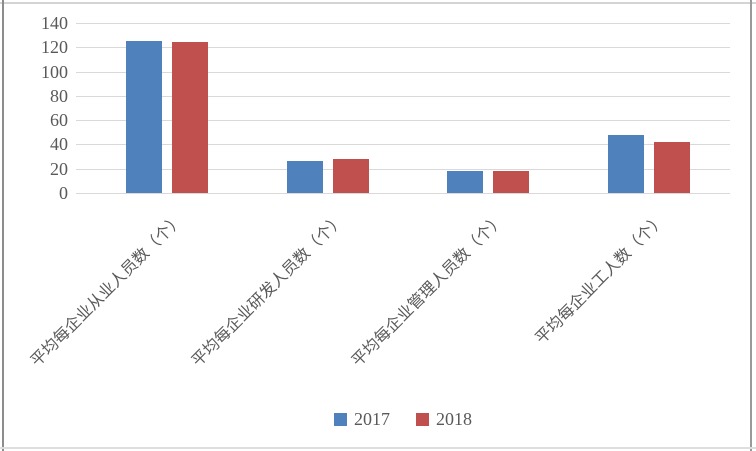 The image size is (756, 451). Describe the element at coordinates (422, 419) in the screenshot. I see `legend-swatch-2018` at that location.